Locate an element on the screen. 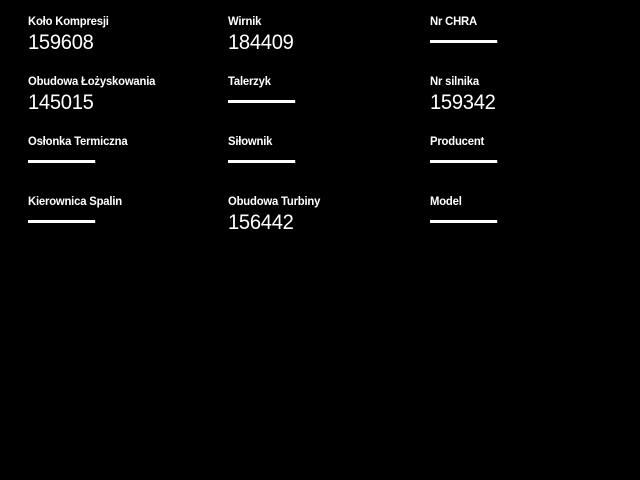  part-field-label: Nr CHRA is located at coordinates (453, 21).